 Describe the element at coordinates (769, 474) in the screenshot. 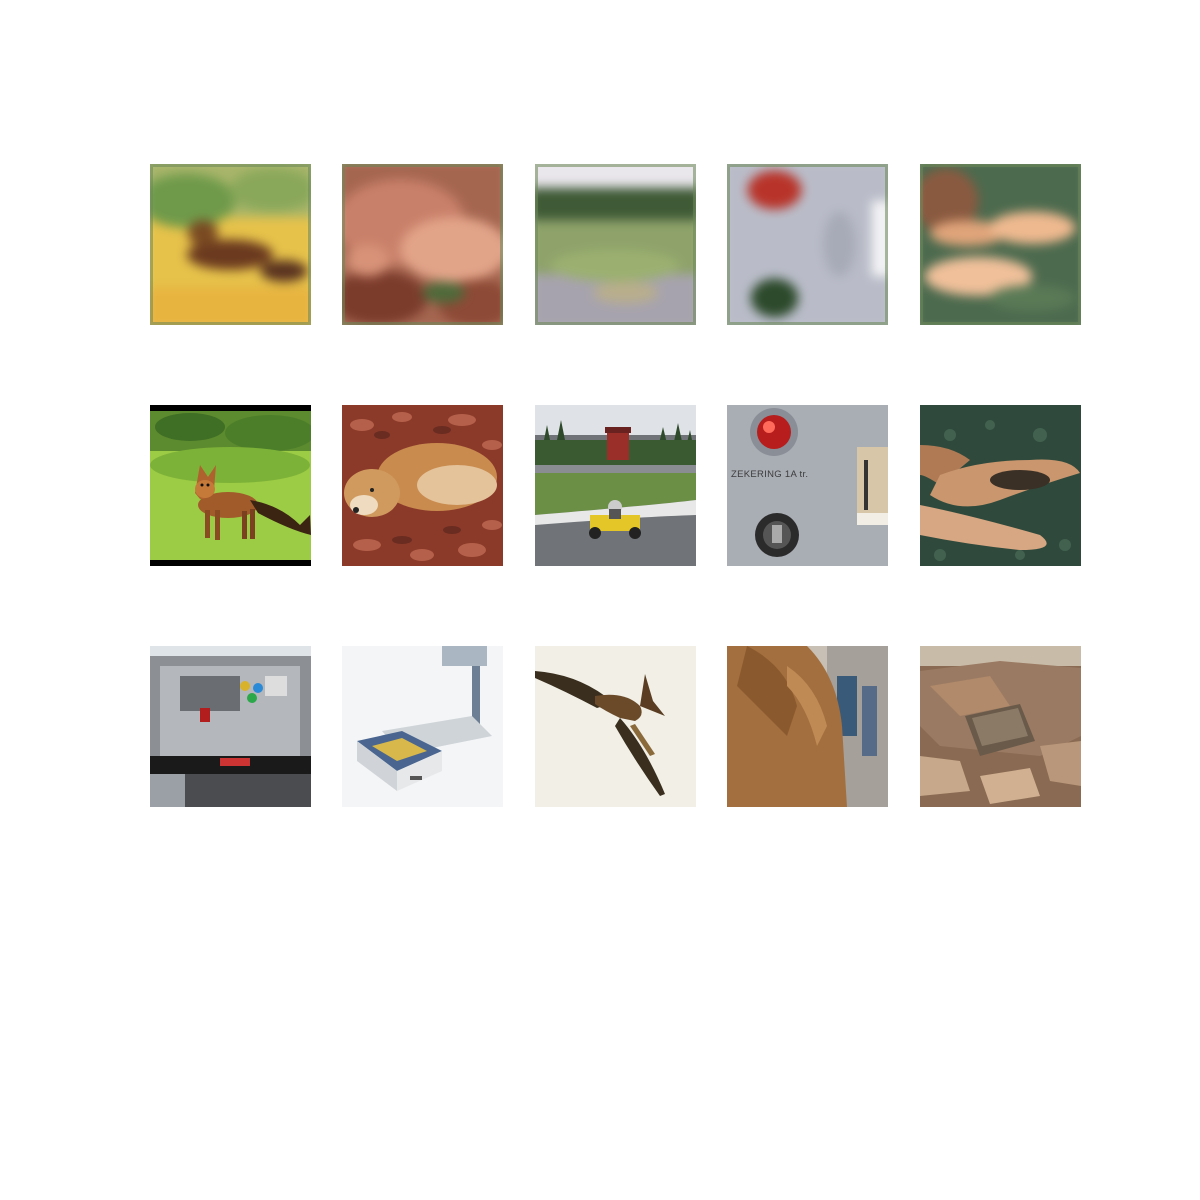

I see `panel-label-text: ZEKERING 1A tr.` at that location.